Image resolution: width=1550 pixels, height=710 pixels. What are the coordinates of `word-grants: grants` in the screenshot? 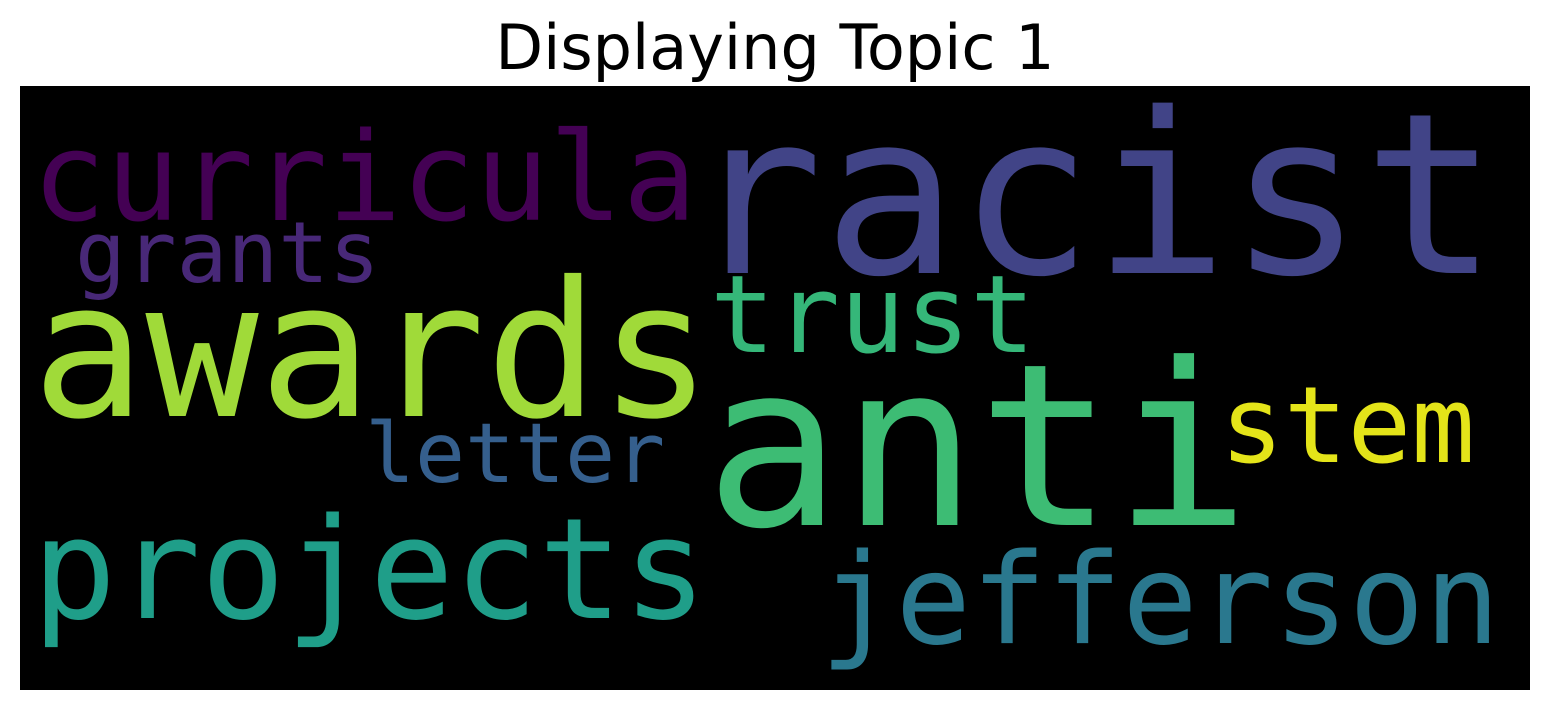 It's located at (227, 253).